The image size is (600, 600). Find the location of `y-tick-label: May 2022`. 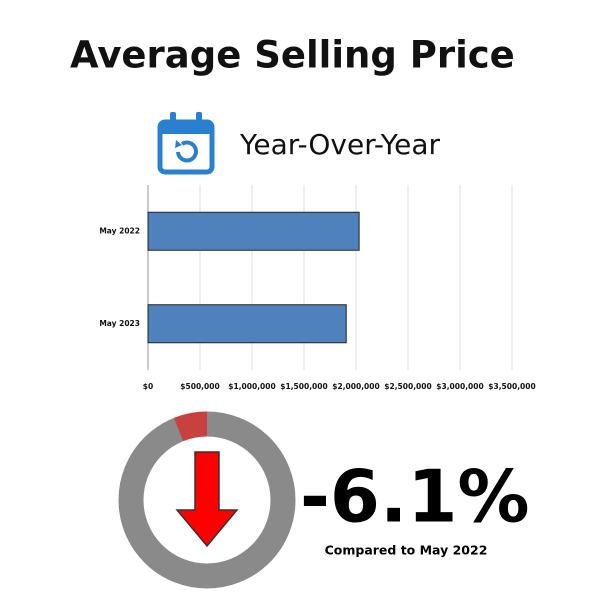

y-tick-label: May 2022 is located at coordinates (119, 230).